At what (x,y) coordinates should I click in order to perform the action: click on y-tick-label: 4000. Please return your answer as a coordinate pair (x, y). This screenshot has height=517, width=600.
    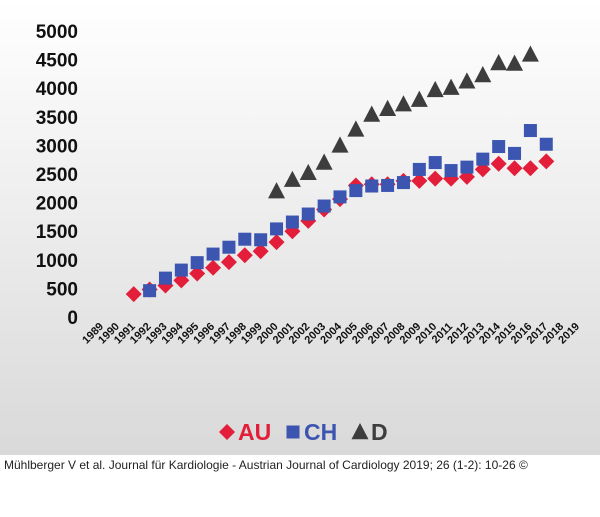
    Looking at the image, I should click on (57, 89).